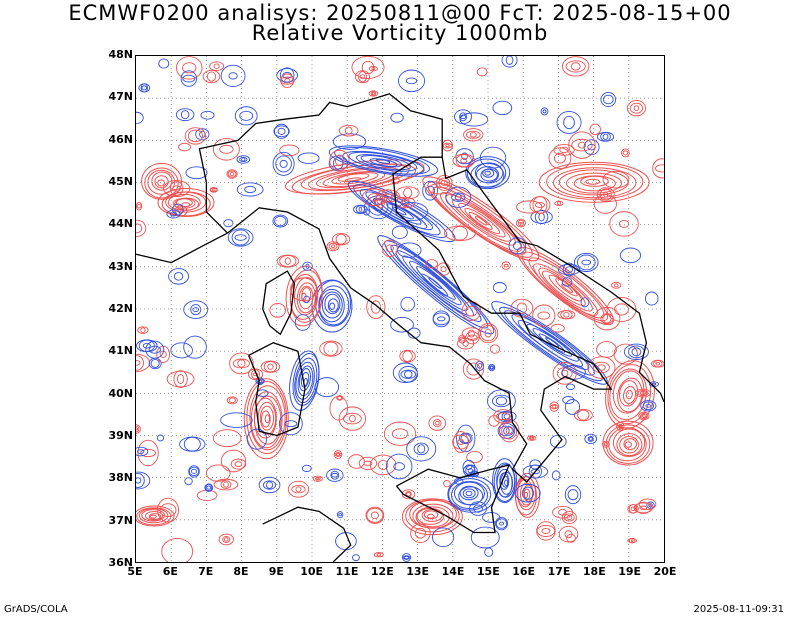 This screenshot has height=618, width=800. I want to click on lat-tick-label: 48N, so click(120, 54).